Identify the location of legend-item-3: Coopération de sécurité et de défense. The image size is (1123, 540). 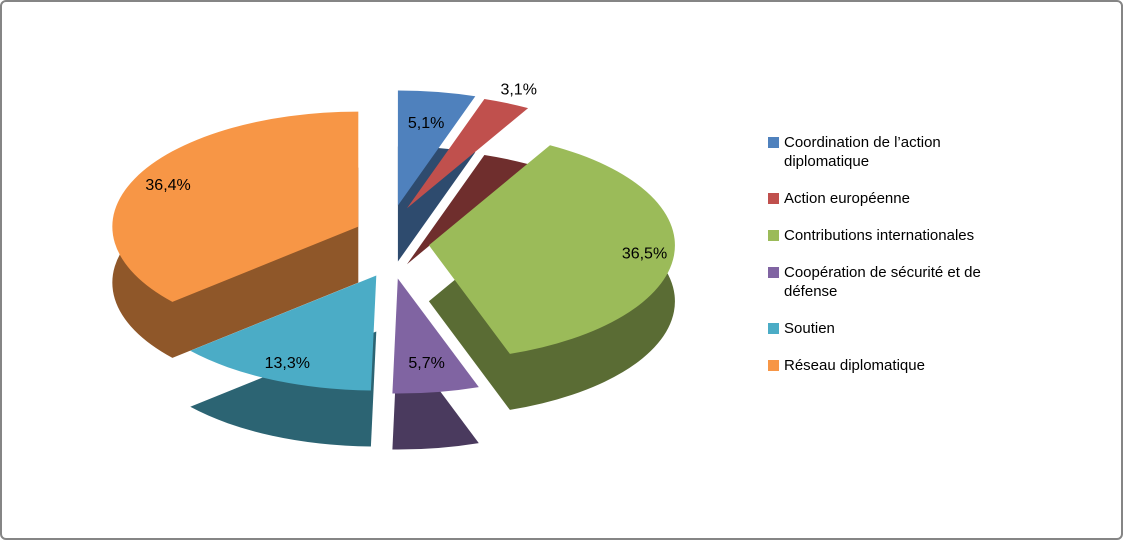
(896, 282).